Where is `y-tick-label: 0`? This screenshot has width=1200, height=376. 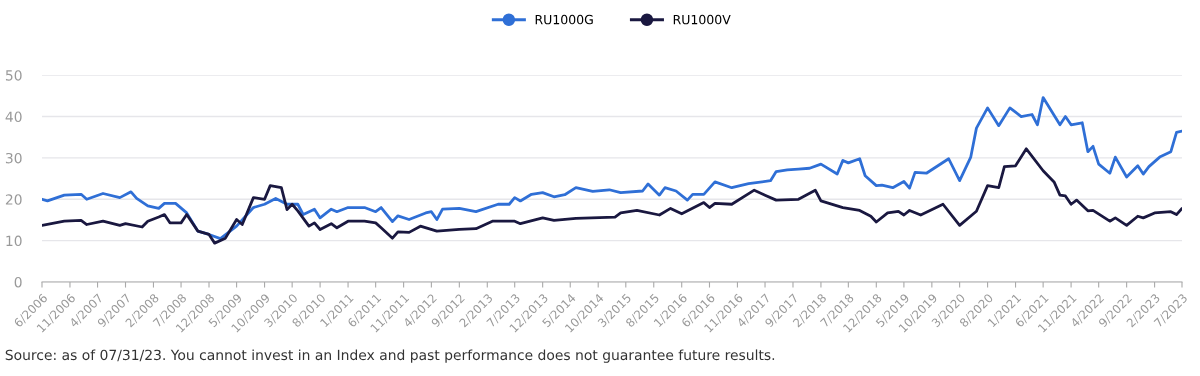 y-tick-label: 0 is located at coordinates (18, 282).